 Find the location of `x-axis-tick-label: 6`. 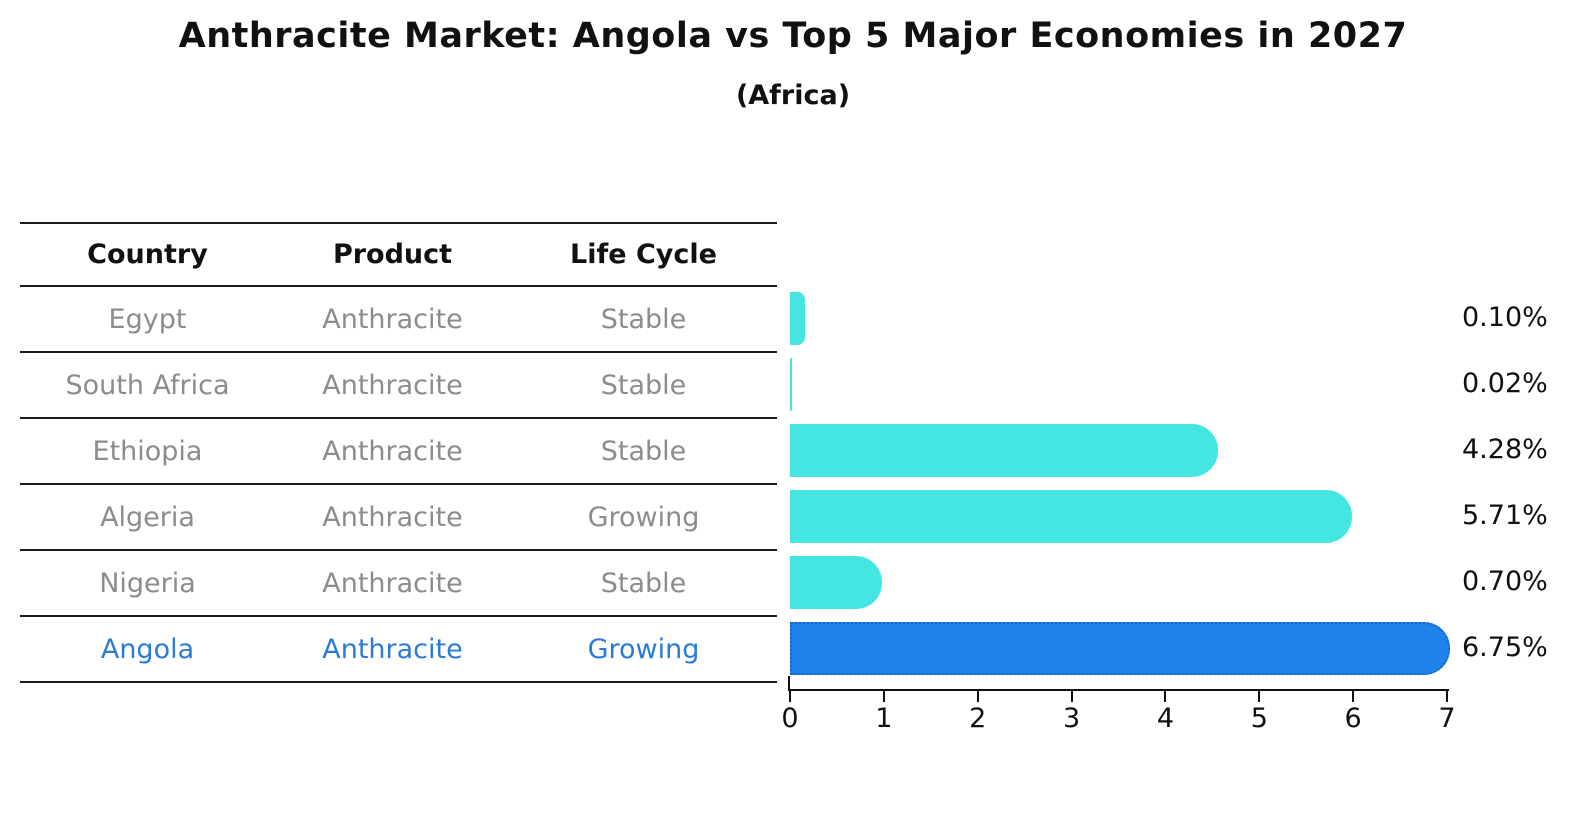

x-axis-tick-label: 6 is located at coordinates (1353, 718).